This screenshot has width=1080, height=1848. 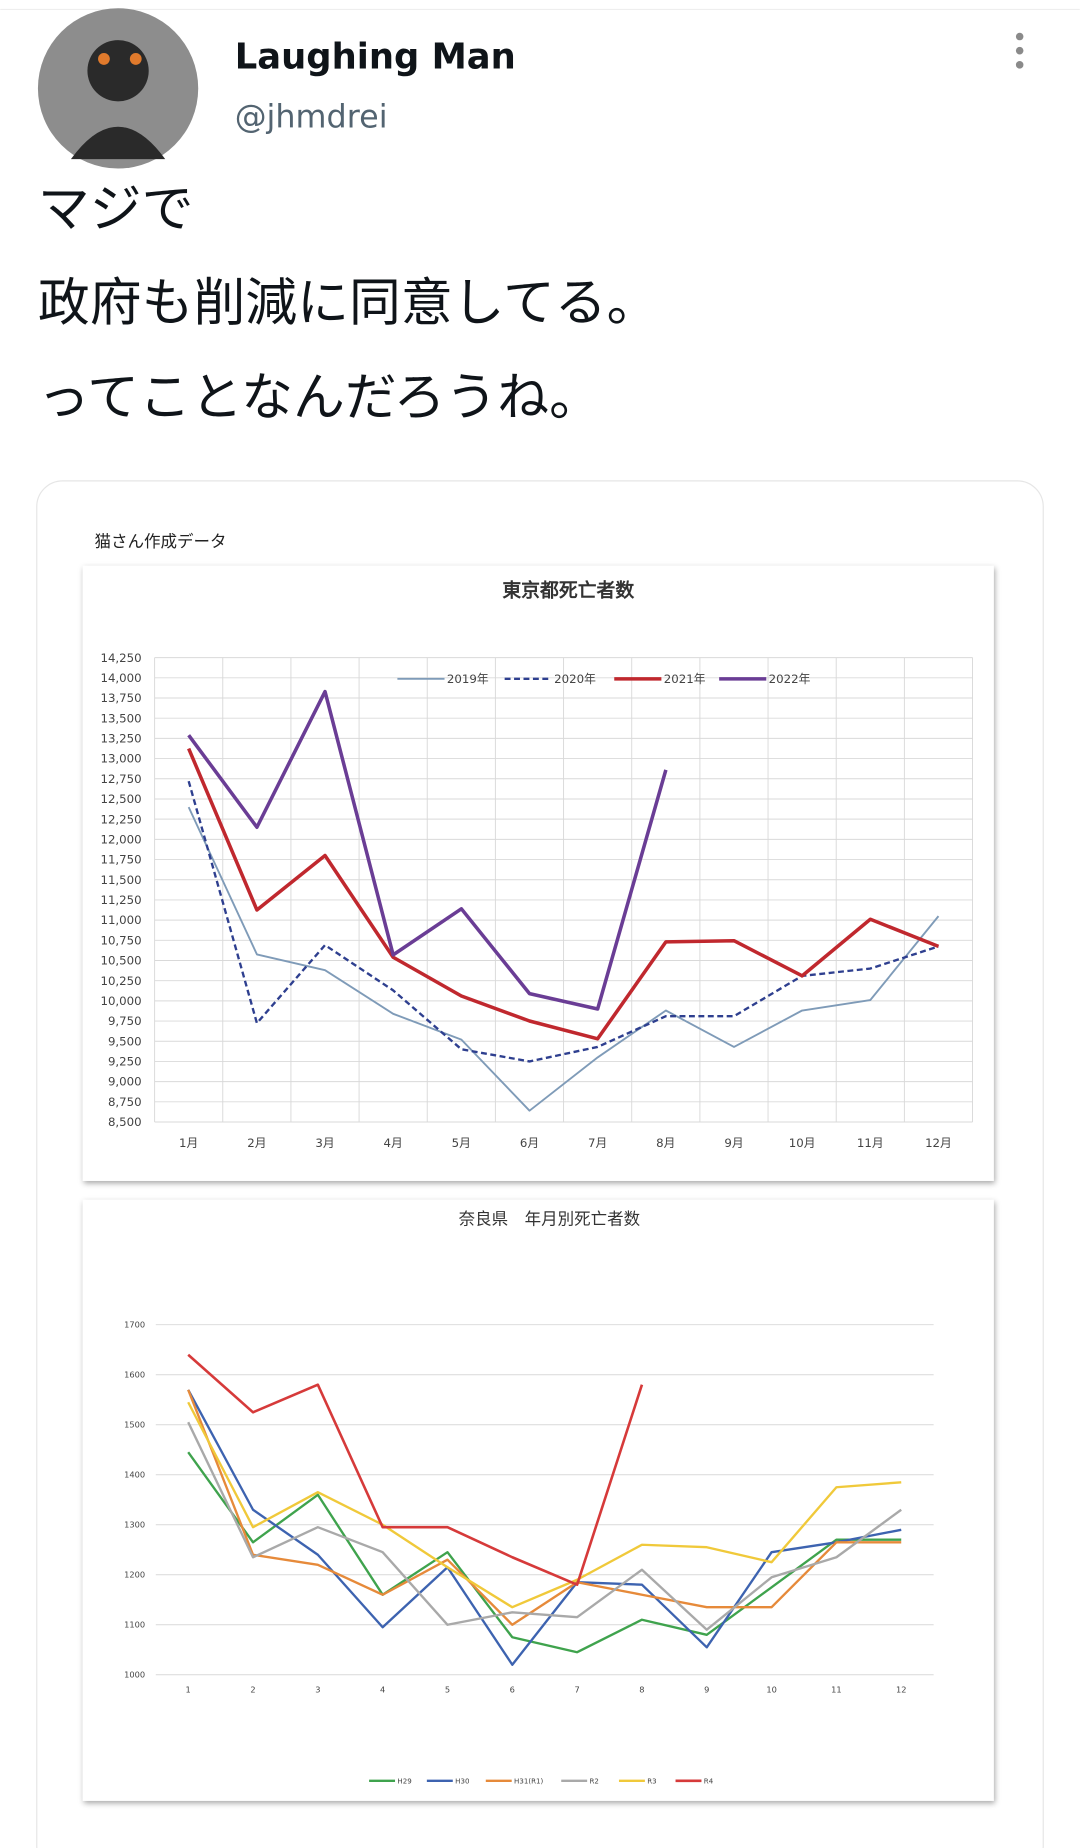 I want to click on y-tick-label: 10,250, so click(x=120, y=981).